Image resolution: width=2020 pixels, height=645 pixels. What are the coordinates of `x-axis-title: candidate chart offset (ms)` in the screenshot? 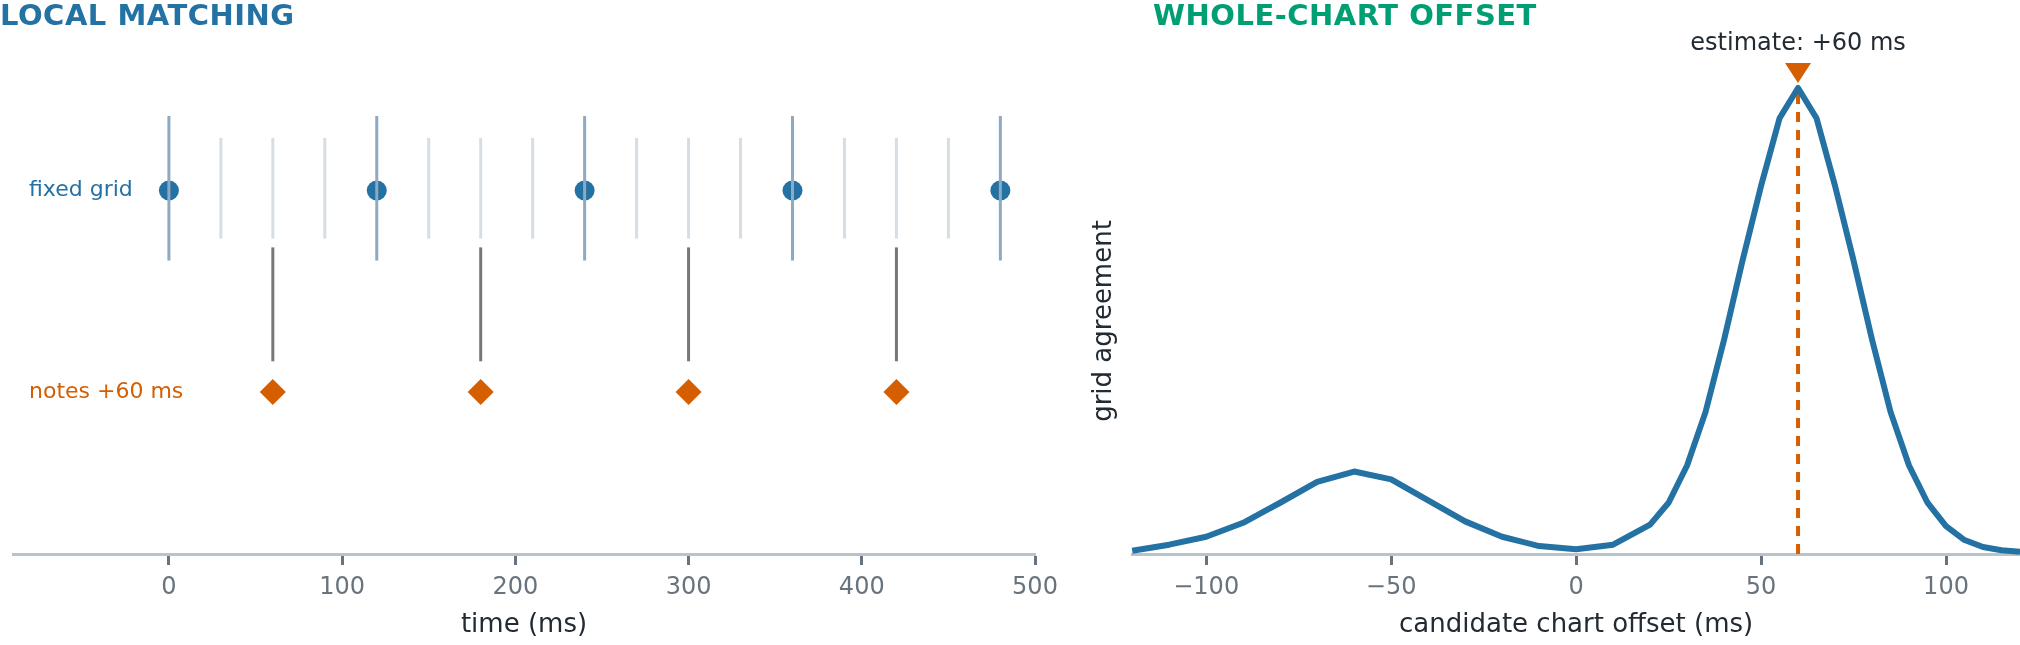 It's located at (1576, 623).